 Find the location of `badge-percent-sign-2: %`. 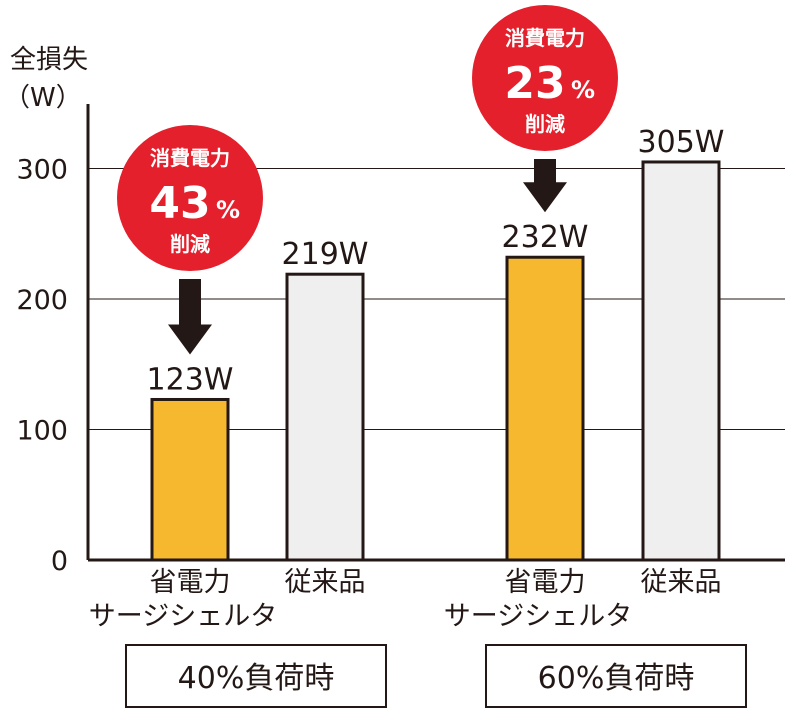

badge-percent-sign-2: % is located at coordinates (583, 90).